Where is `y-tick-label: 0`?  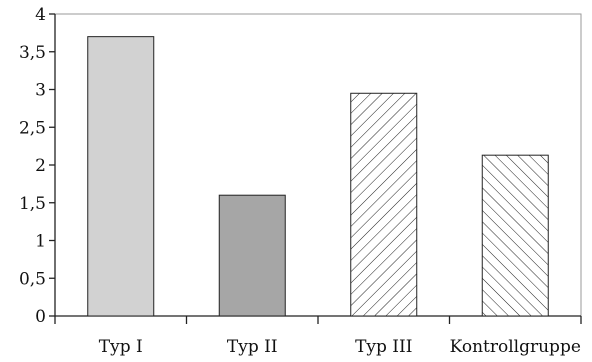
y-tick-label: 0 is located at coordinates (40, 317).